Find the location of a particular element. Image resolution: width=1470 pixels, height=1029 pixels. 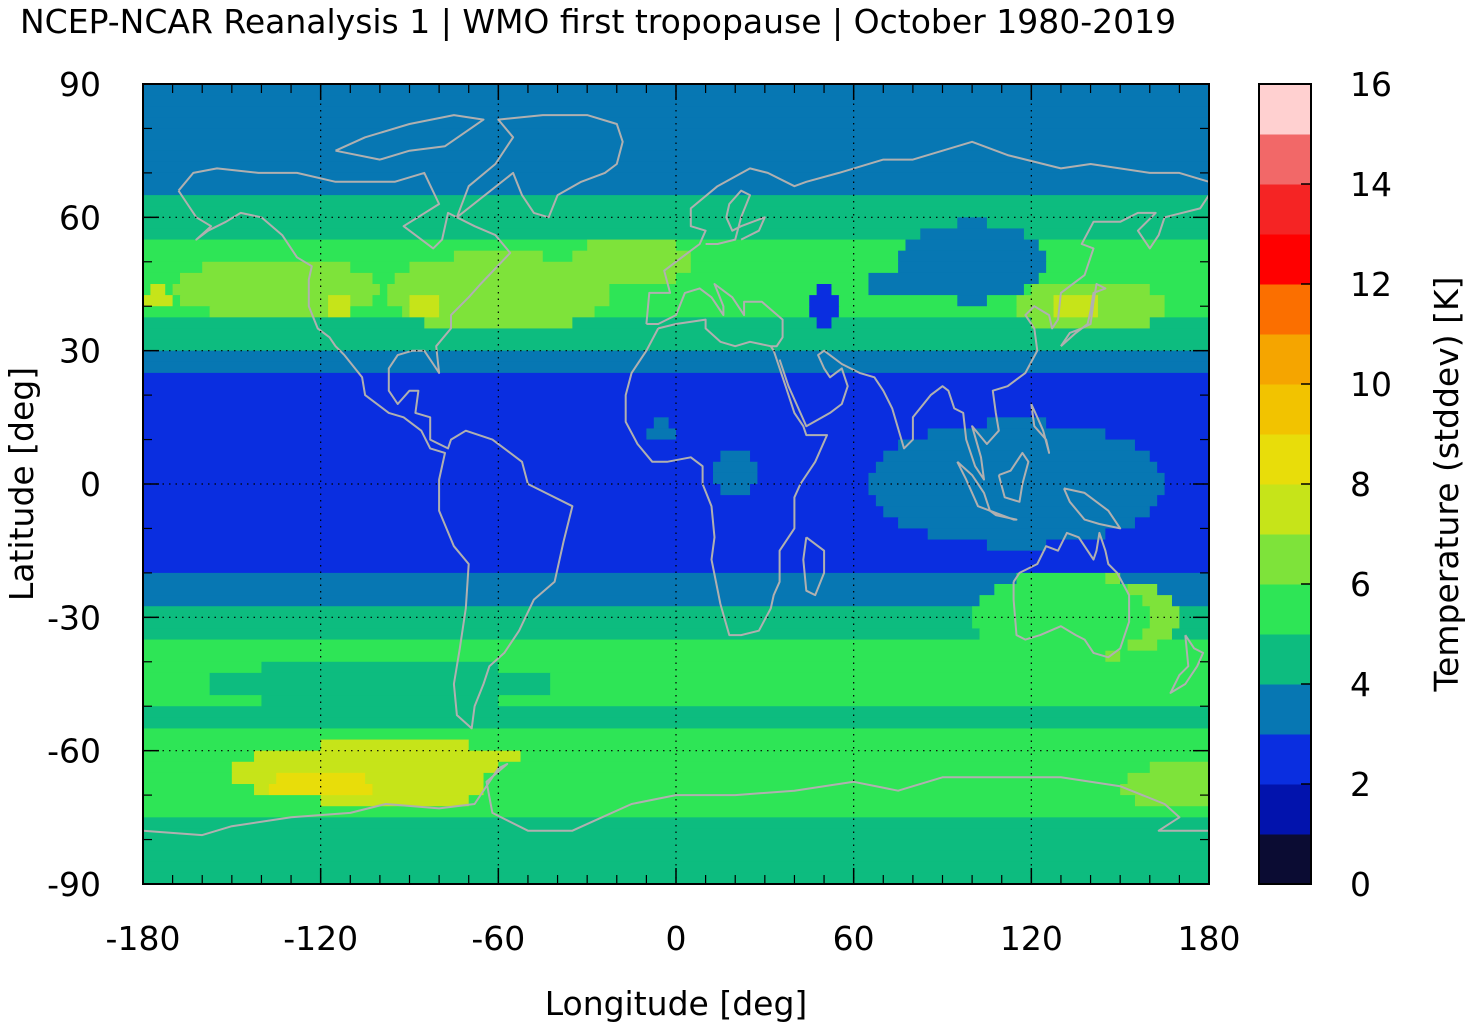

colorbar is located at coordinates (1285, 484).